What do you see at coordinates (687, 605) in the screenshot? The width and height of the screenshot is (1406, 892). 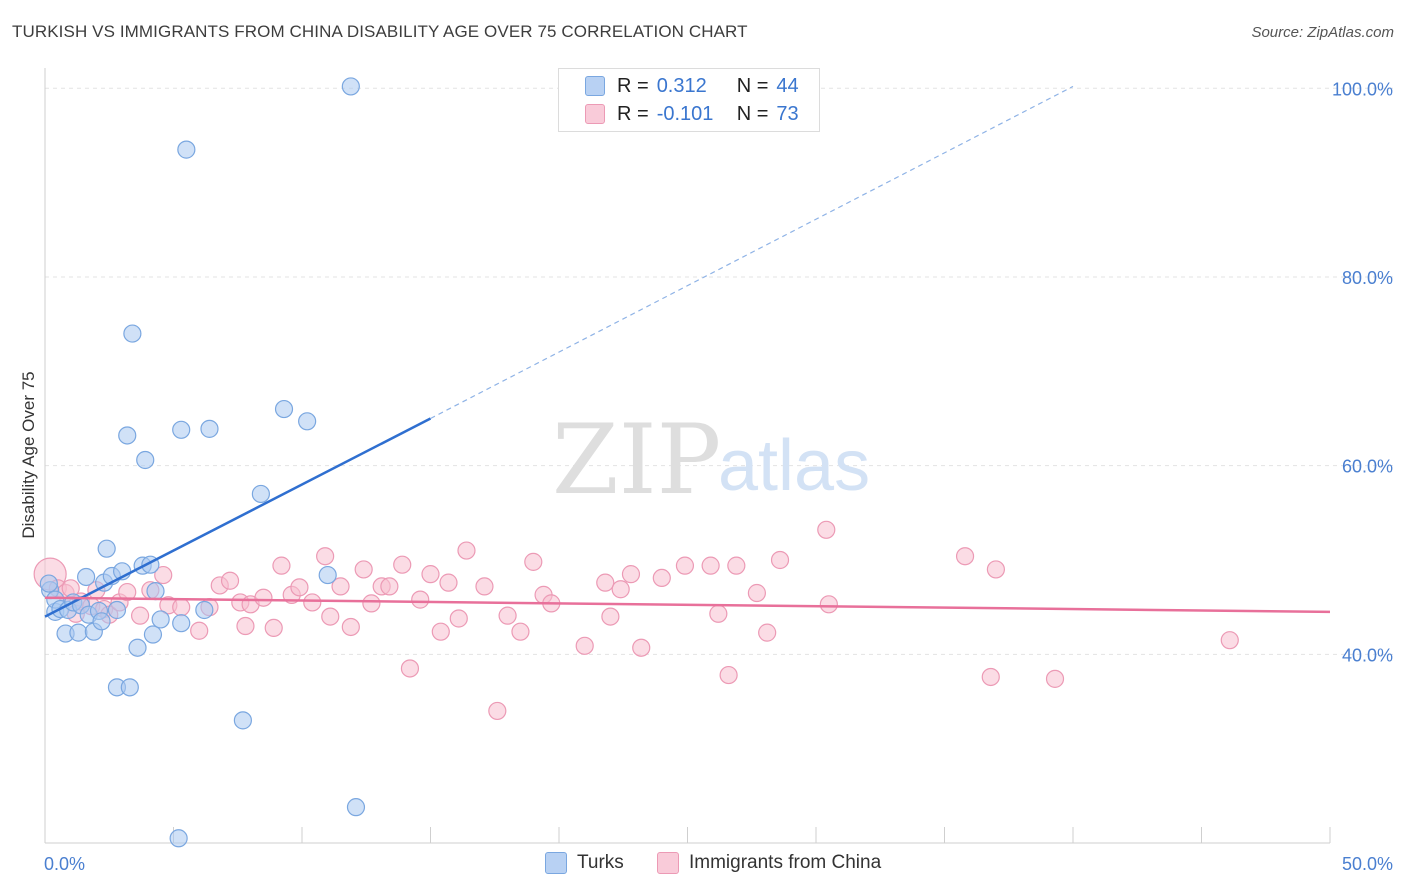 I see `china-trend-line` at bounding box center [687, 605].